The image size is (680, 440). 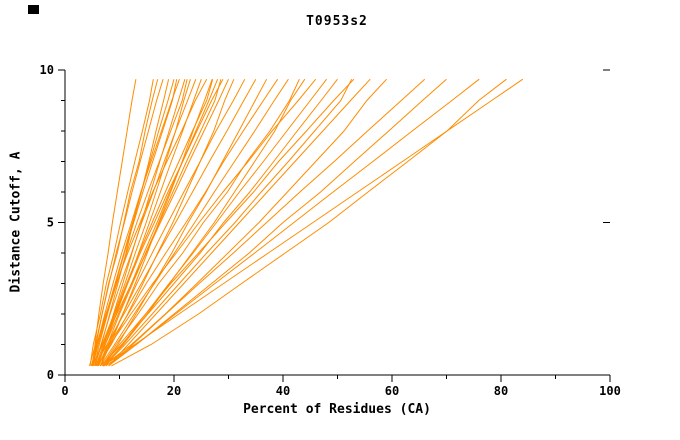 What do you see at coordinates (33, 9) in the screenshot?
I see `corner-marker` at bounding box center [33, 9].